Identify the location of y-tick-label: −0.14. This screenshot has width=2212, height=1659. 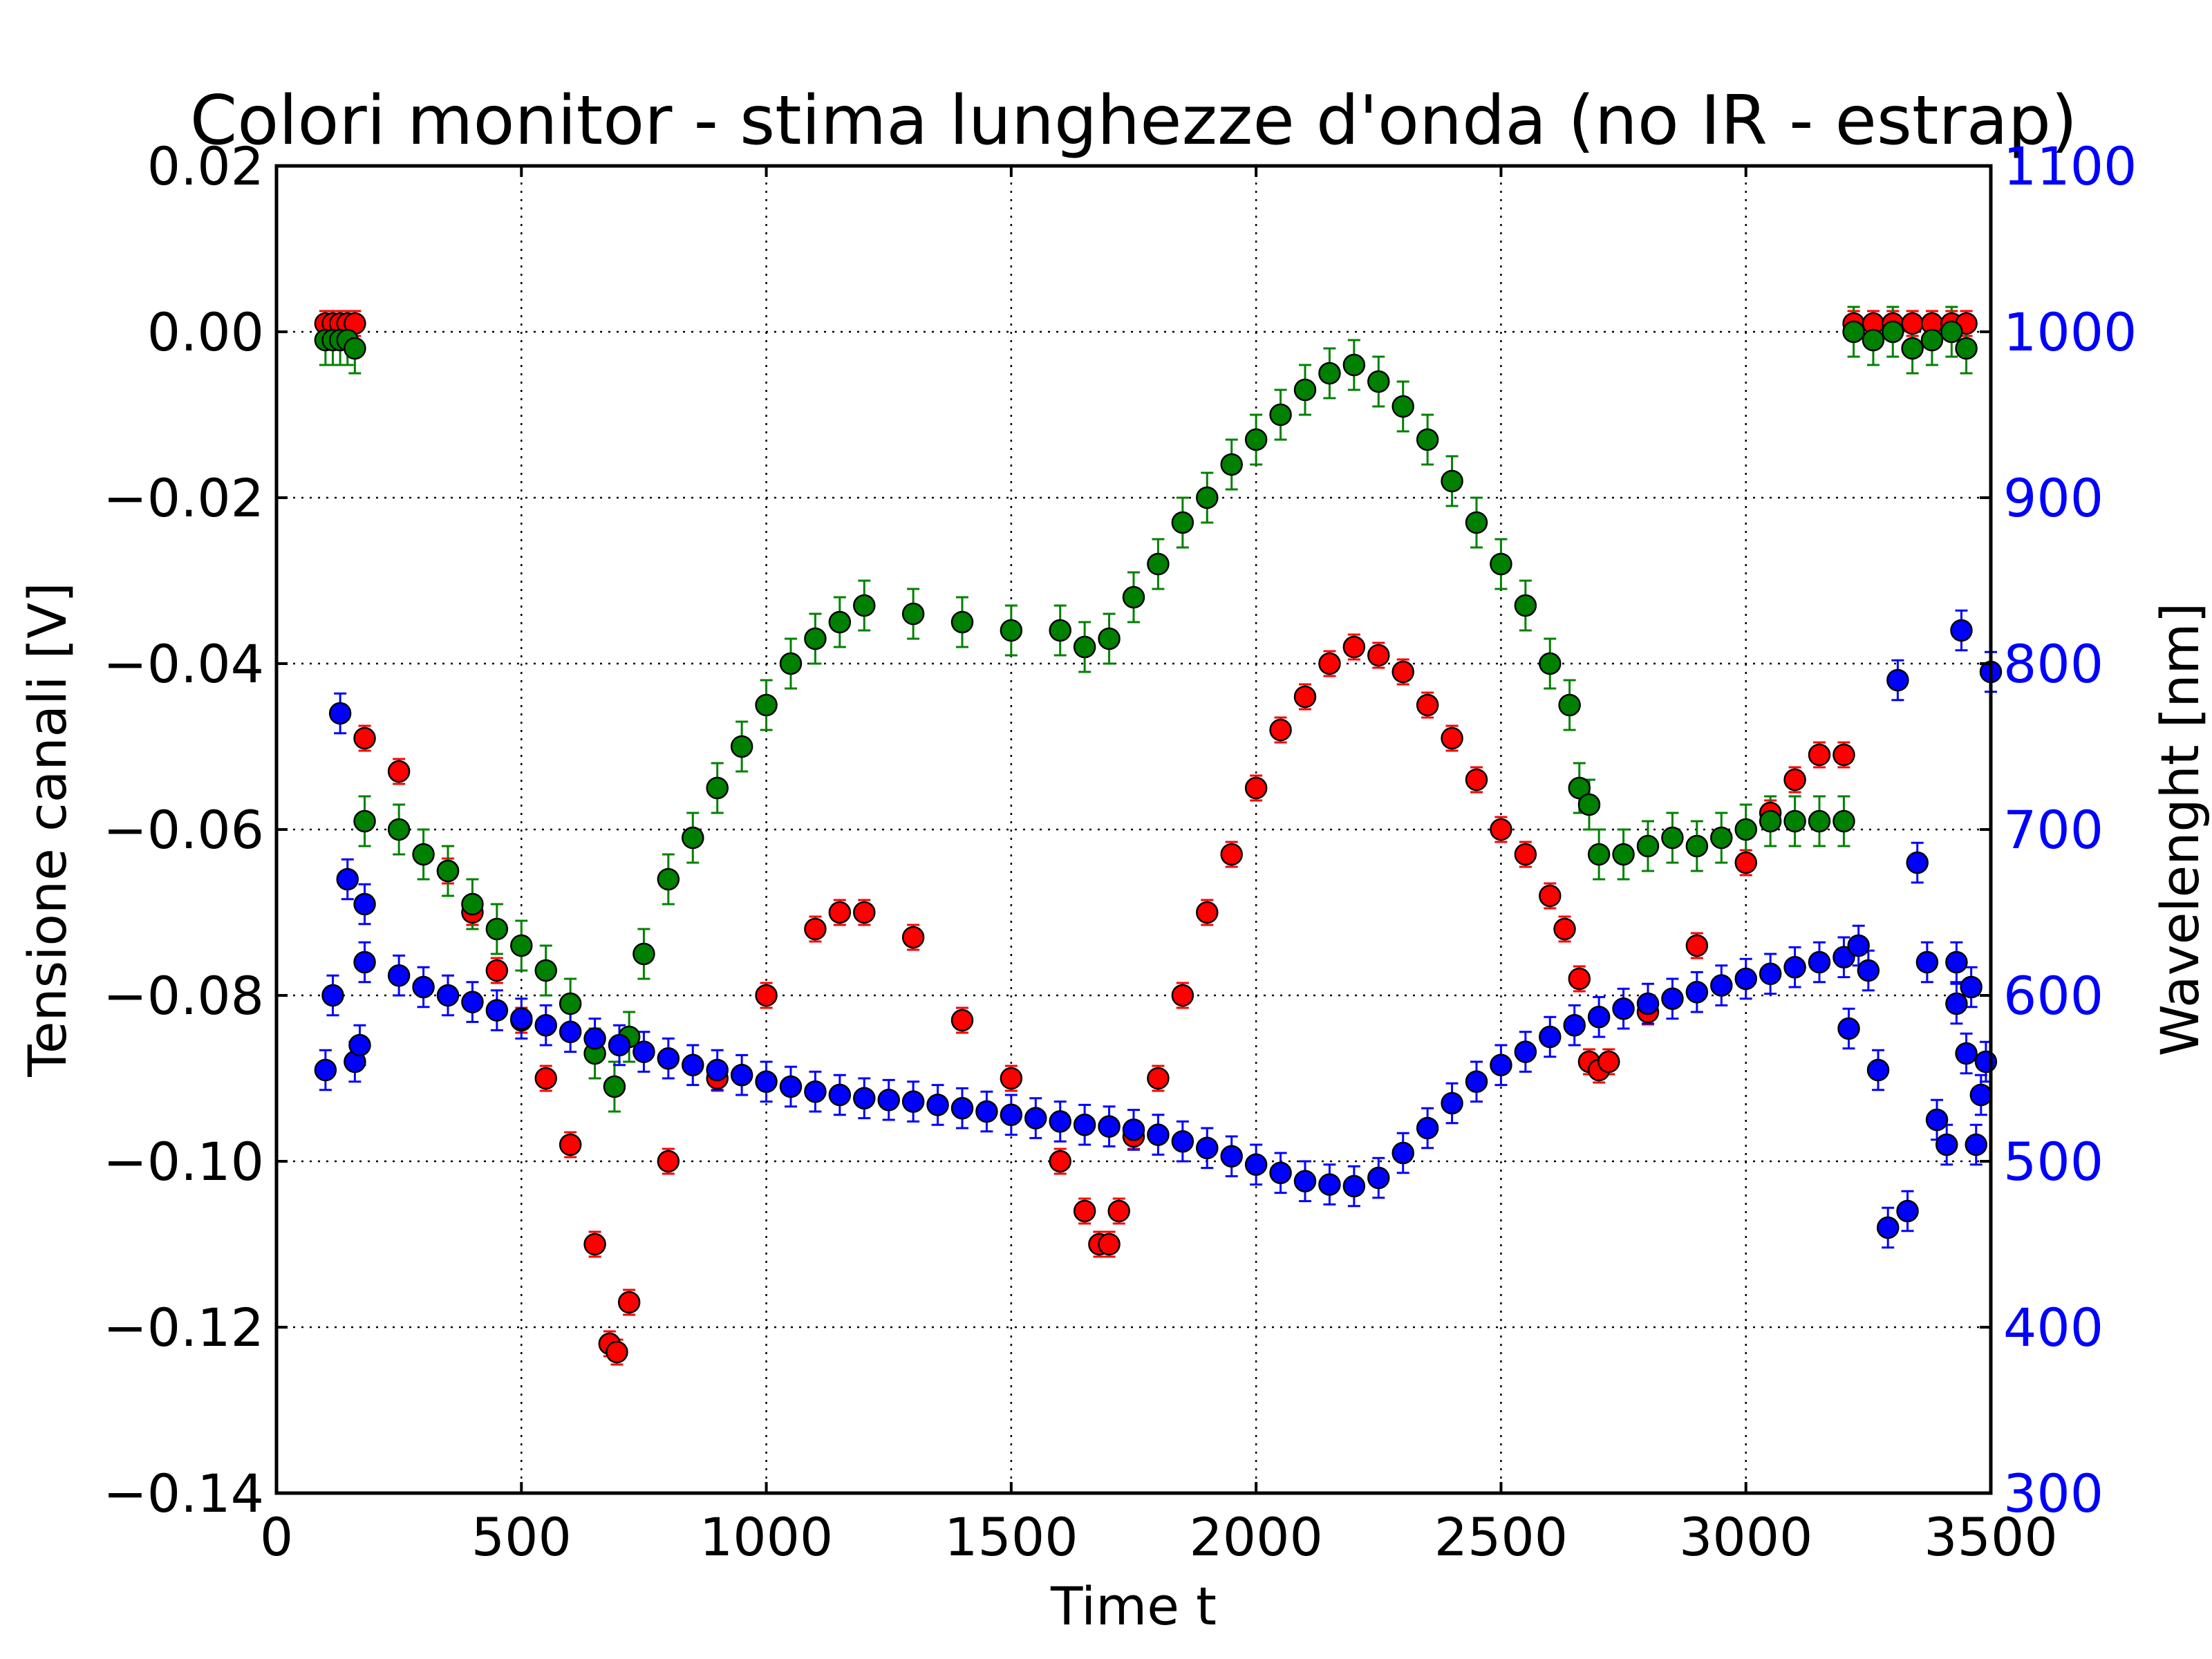
(184, 1493).